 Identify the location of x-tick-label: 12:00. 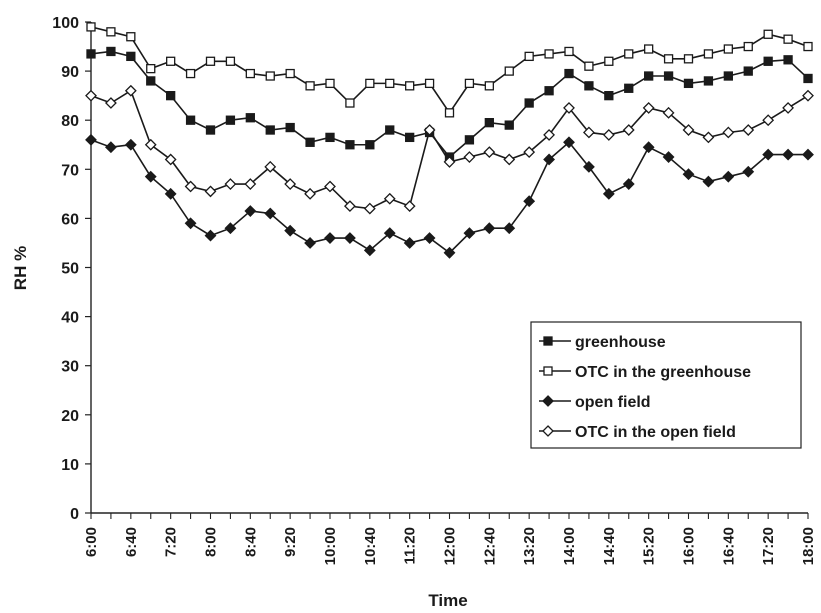
(450, 546).